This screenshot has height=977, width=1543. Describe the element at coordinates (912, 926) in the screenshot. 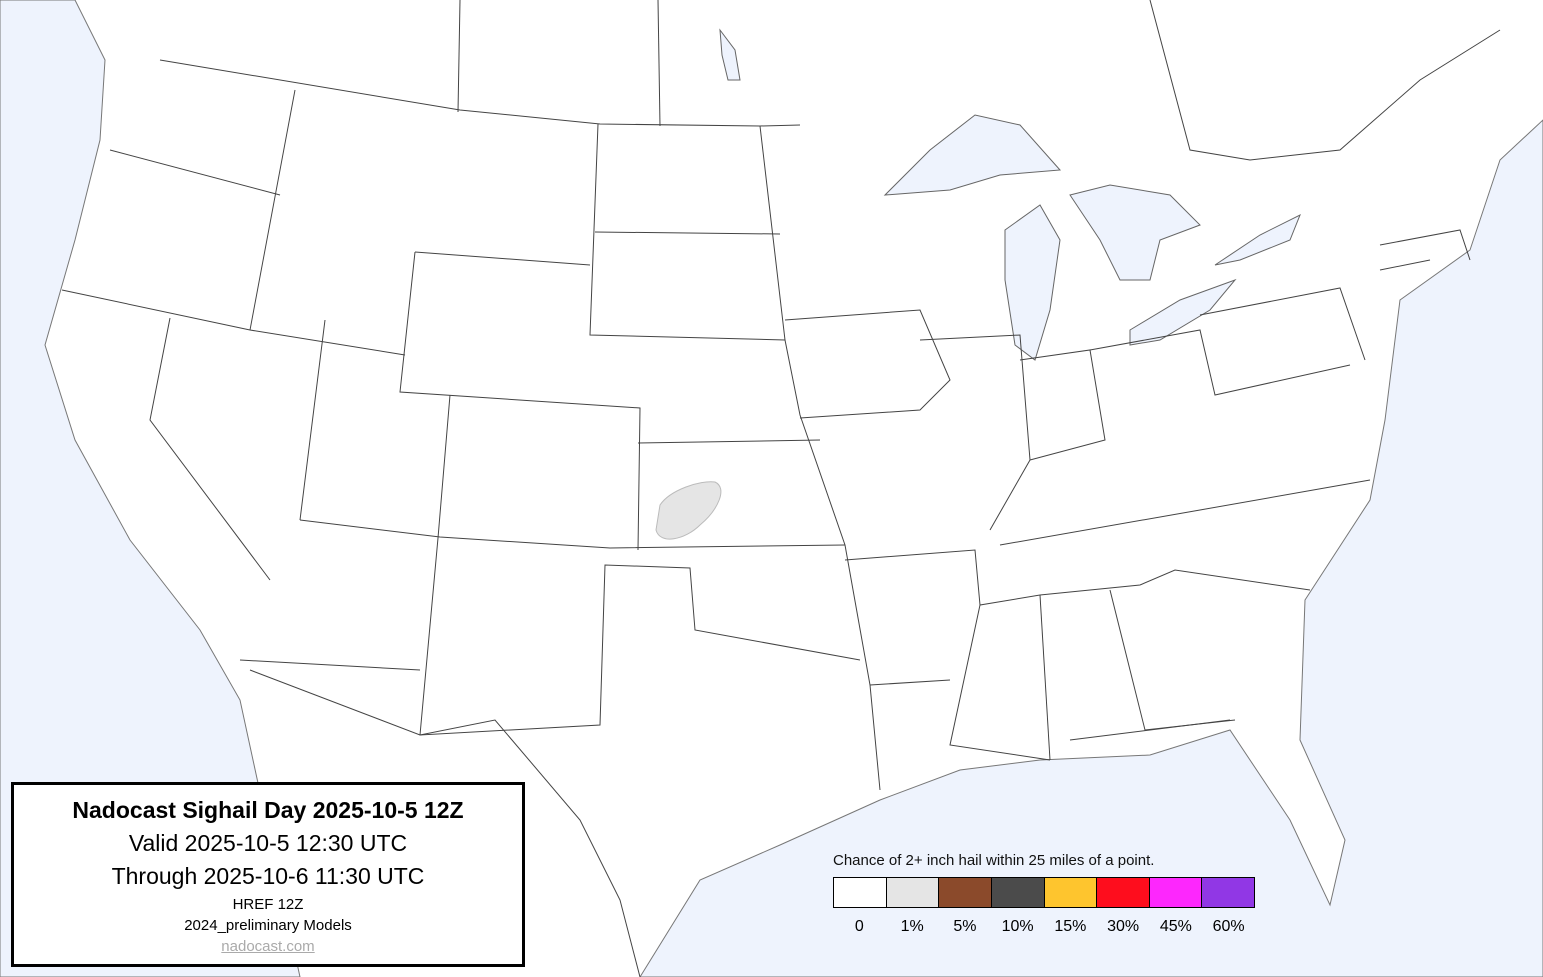

I see `legend-label: 1%` at that location.